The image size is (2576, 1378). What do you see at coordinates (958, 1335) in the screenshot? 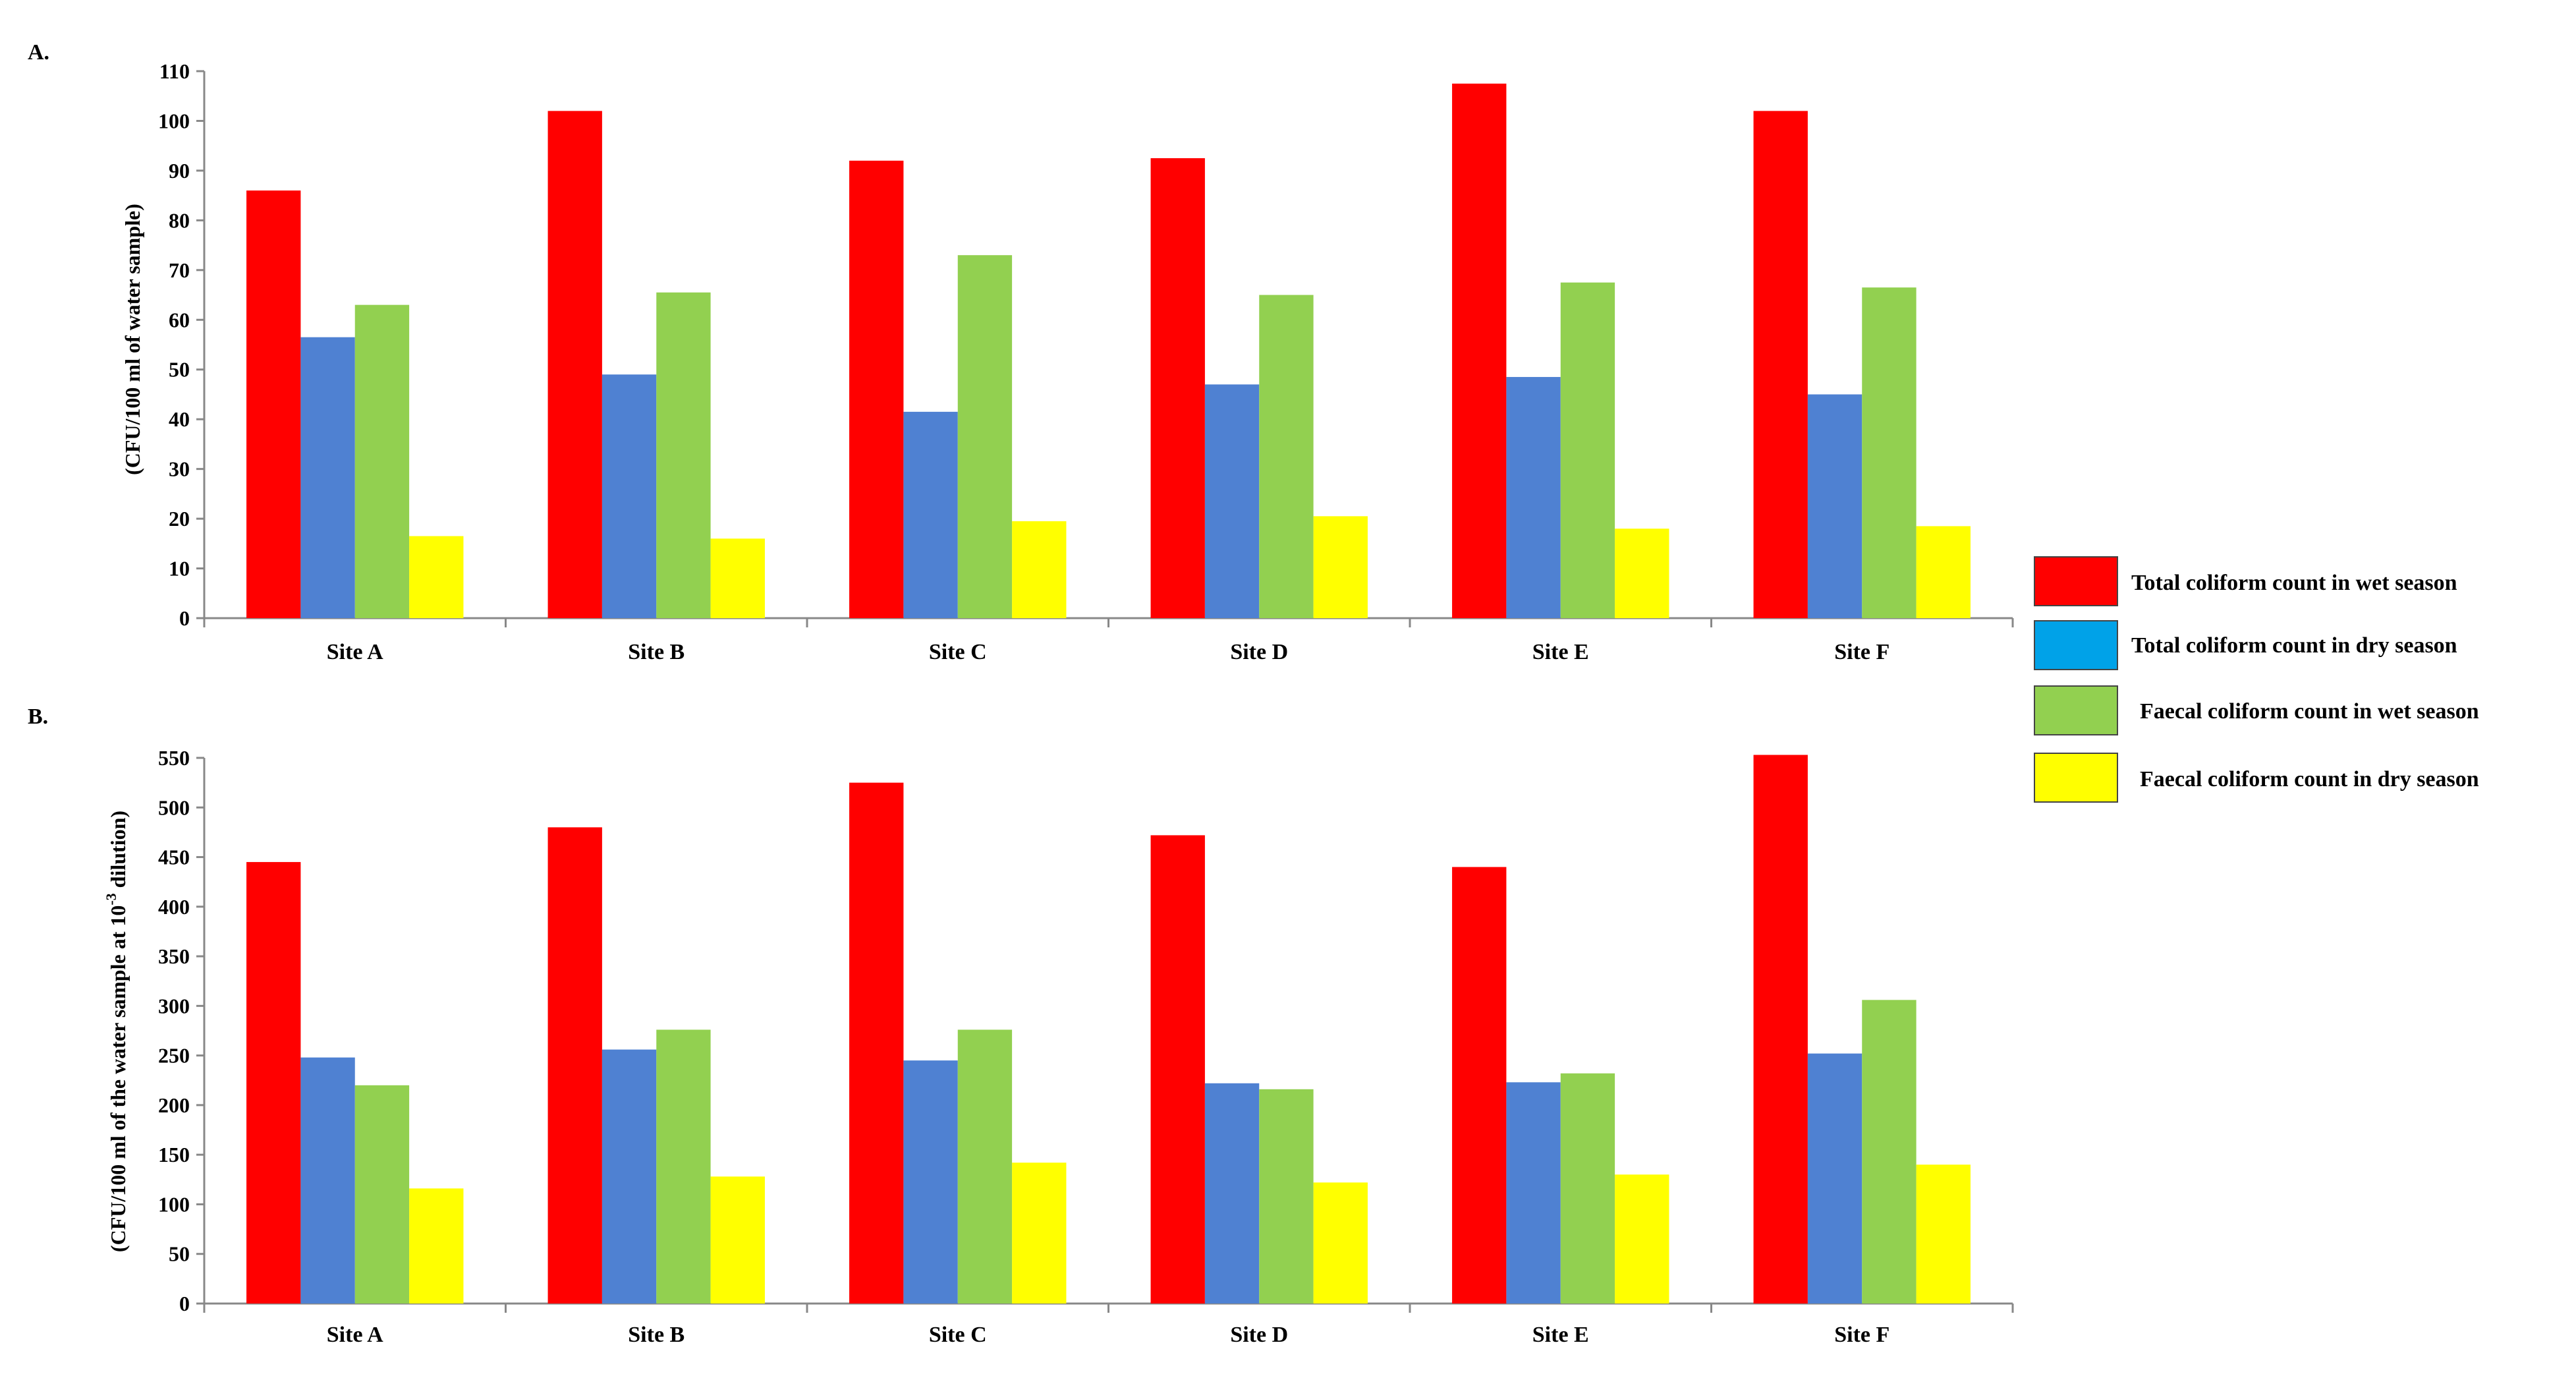
I see `x-category-label: Site C` at bounding box center [958, 1335].